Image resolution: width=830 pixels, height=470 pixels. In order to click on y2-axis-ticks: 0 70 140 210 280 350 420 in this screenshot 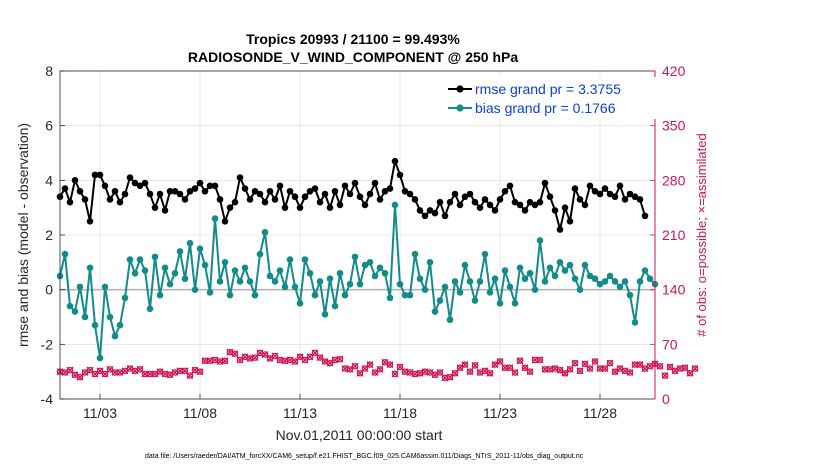, I will do `click(668, 235)`.